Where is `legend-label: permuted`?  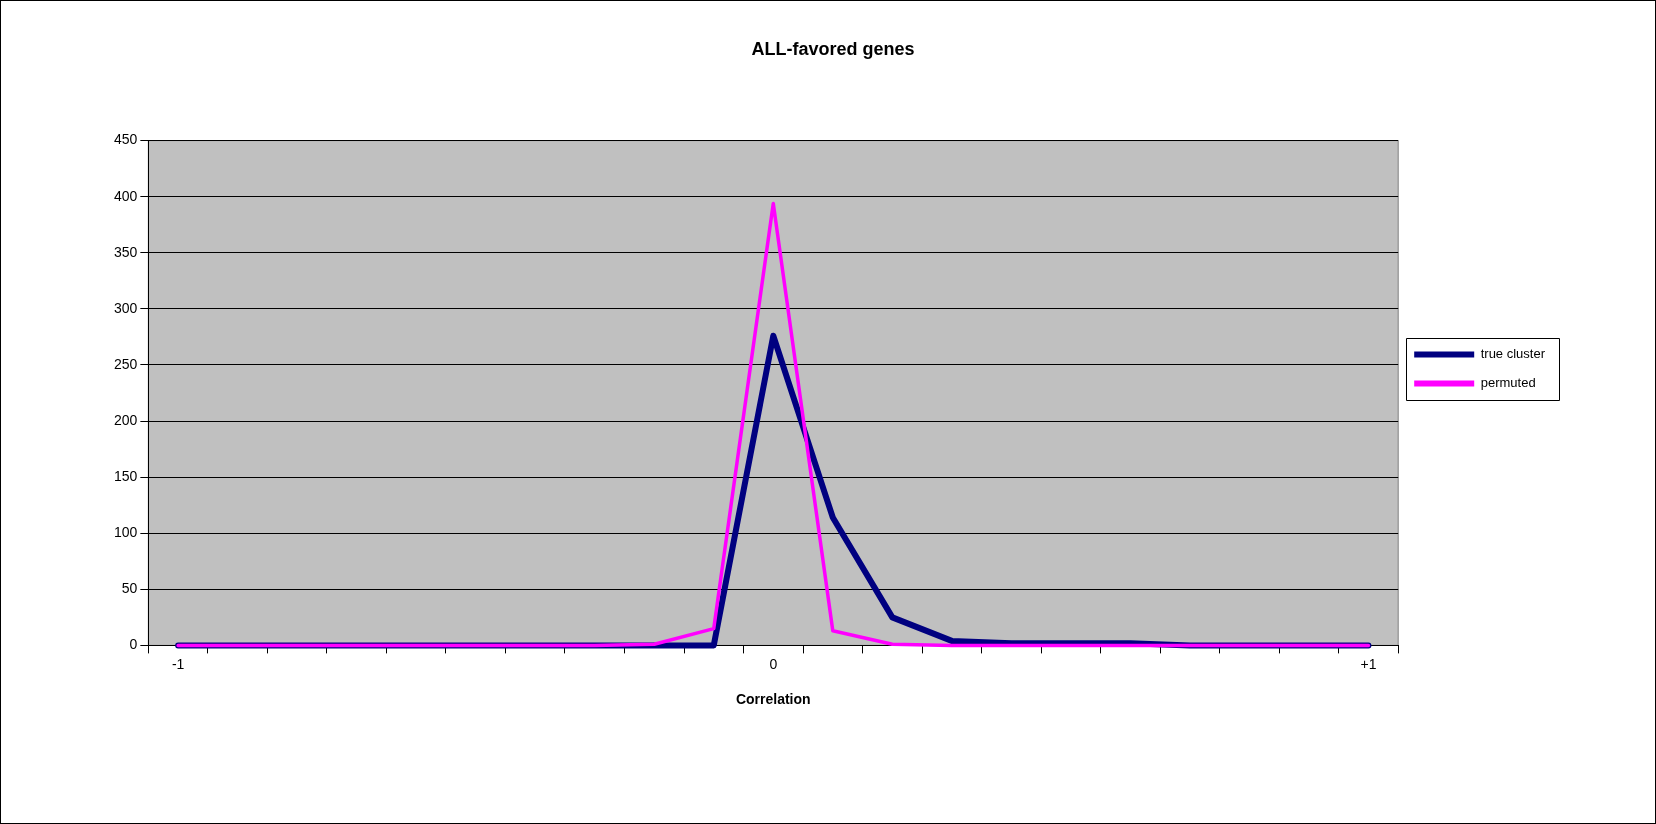
legend-label: permuted is located at coordinates (1508, 383).